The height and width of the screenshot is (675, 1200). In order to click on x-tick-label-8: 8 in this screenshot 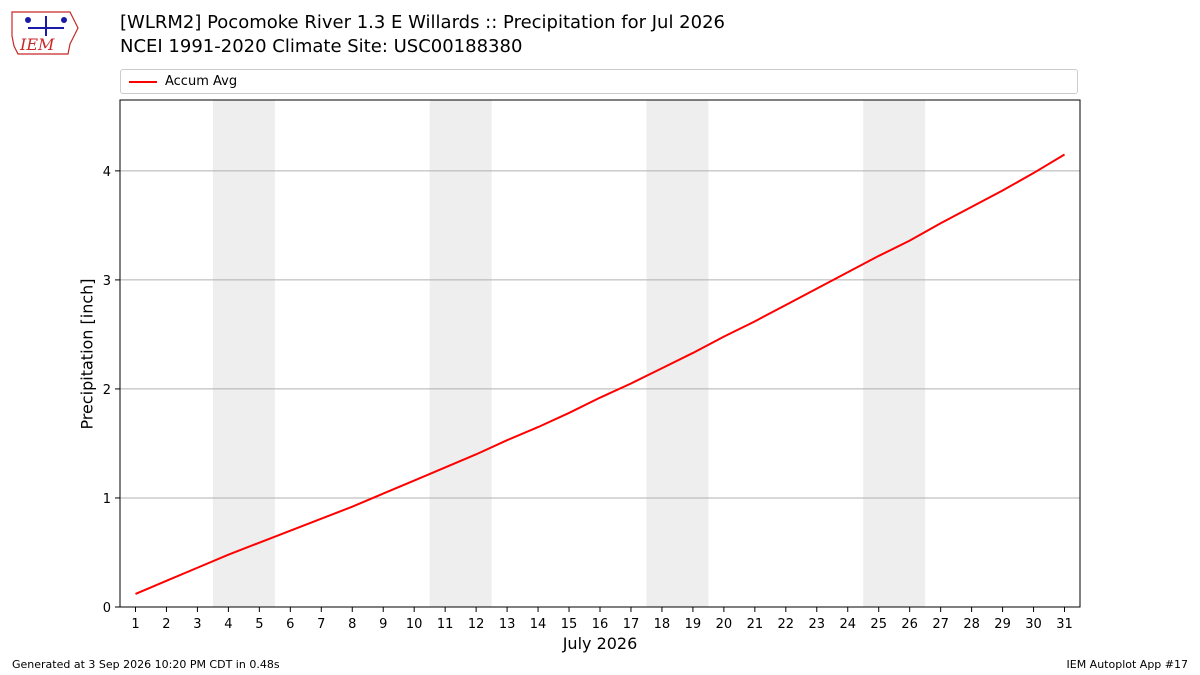, I will do `click(352, 624)`.